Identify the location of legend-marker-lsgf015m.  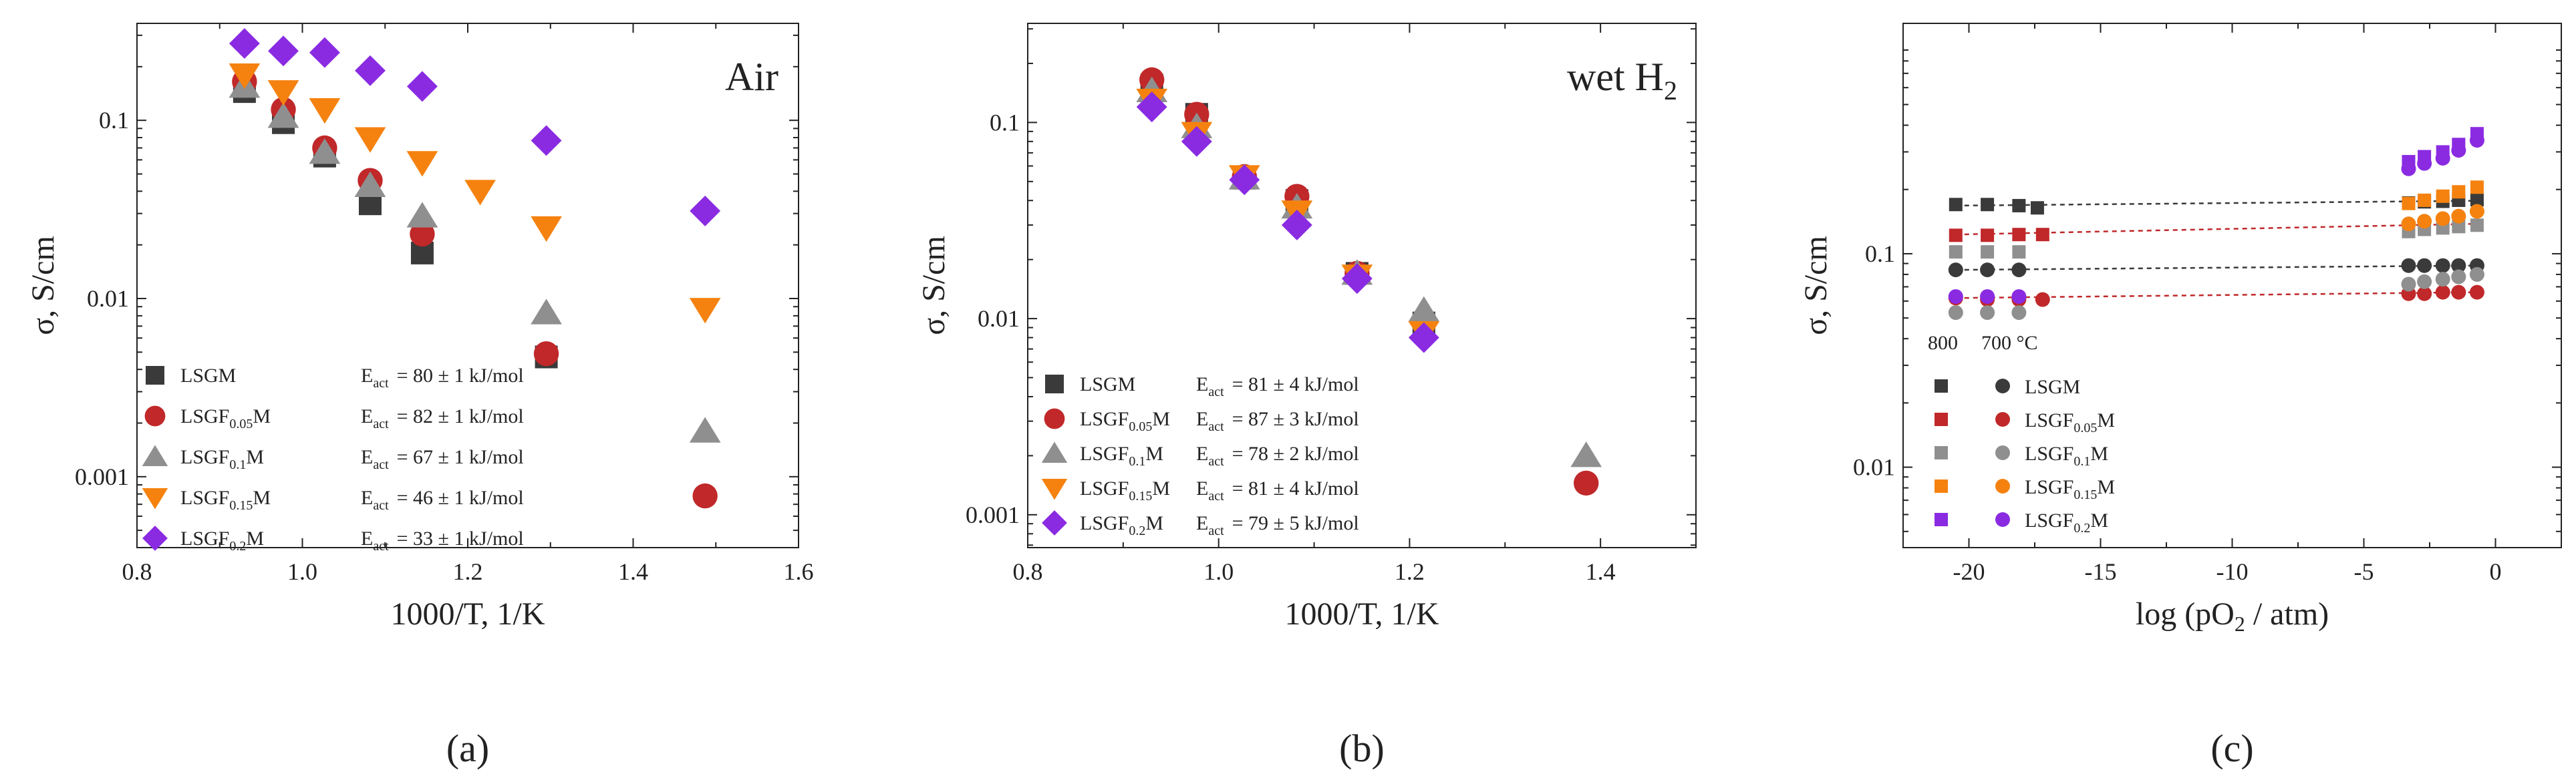
(155, 499).